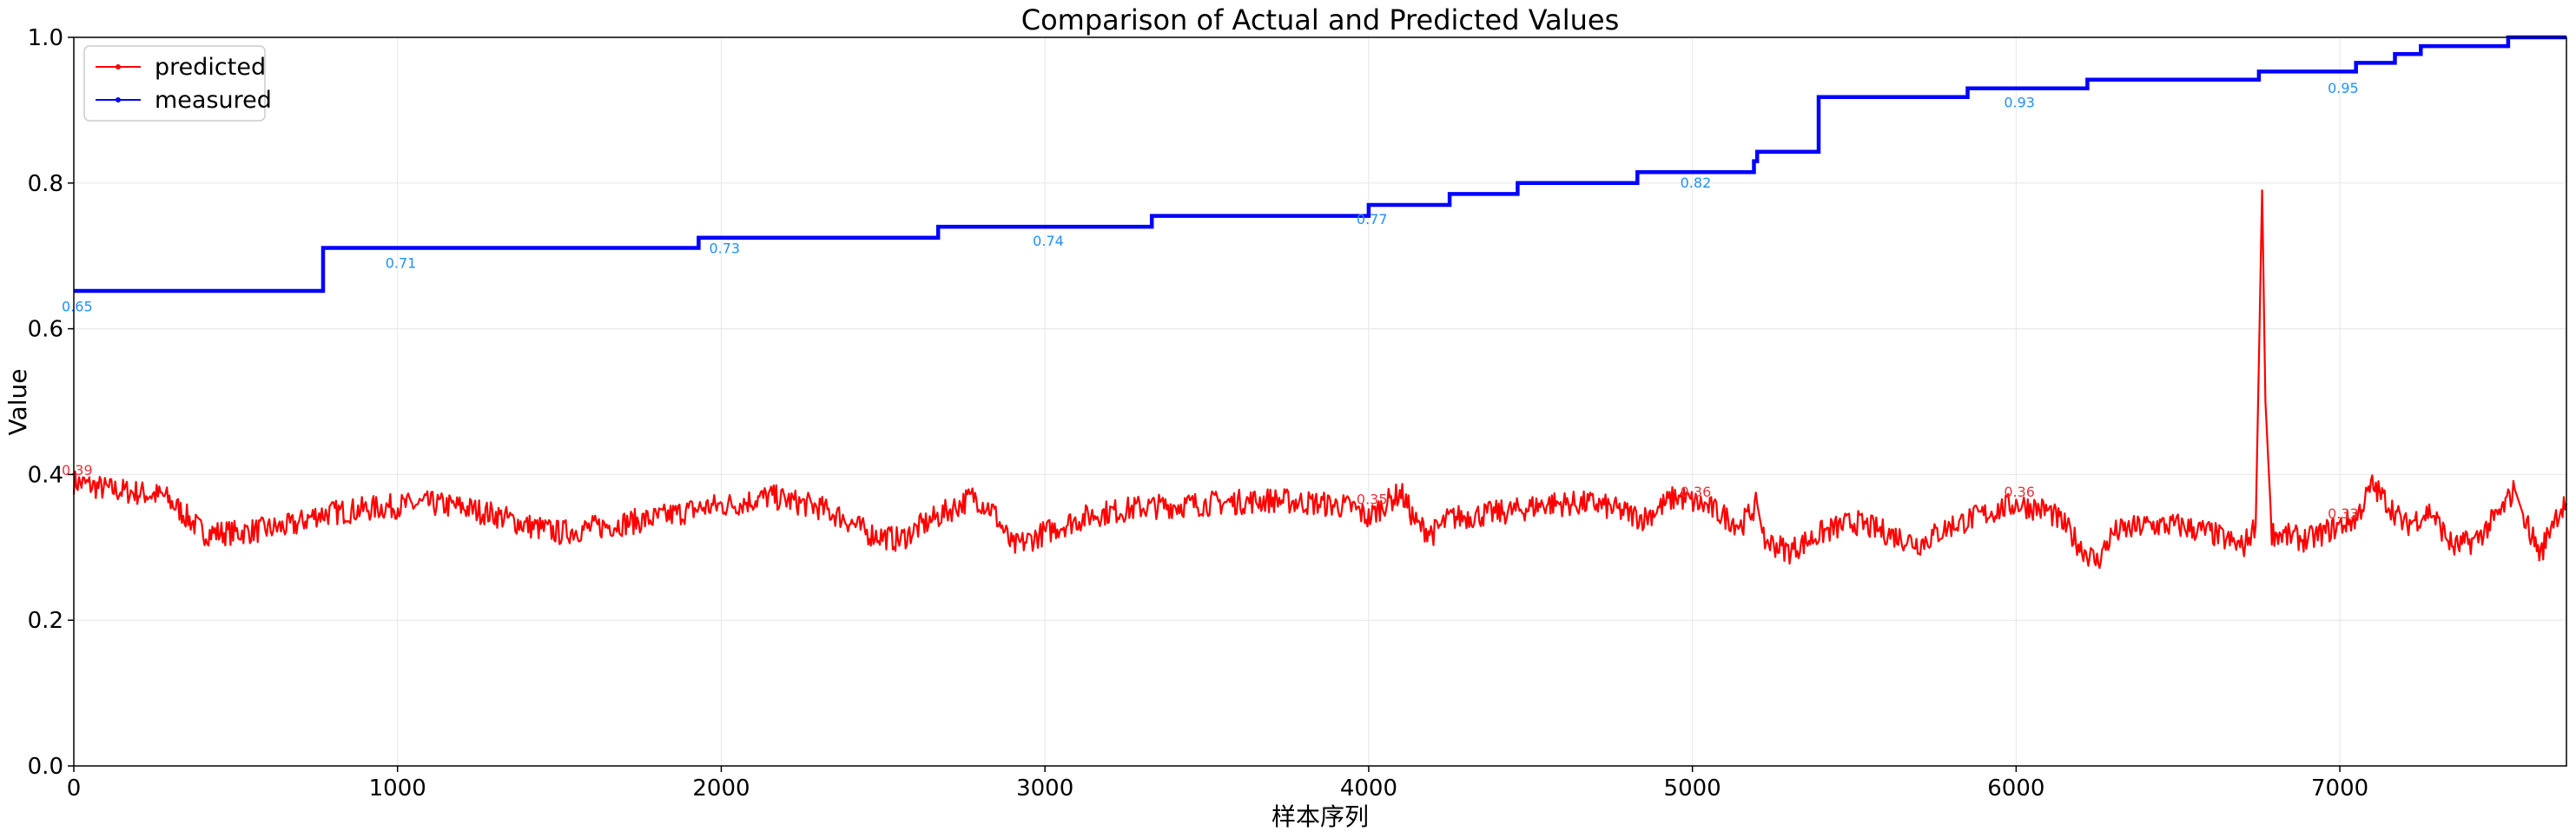  Describe the element at coordinates (2015, 789) in the screenshot. I see `x-tick-label: 6000` at that location.